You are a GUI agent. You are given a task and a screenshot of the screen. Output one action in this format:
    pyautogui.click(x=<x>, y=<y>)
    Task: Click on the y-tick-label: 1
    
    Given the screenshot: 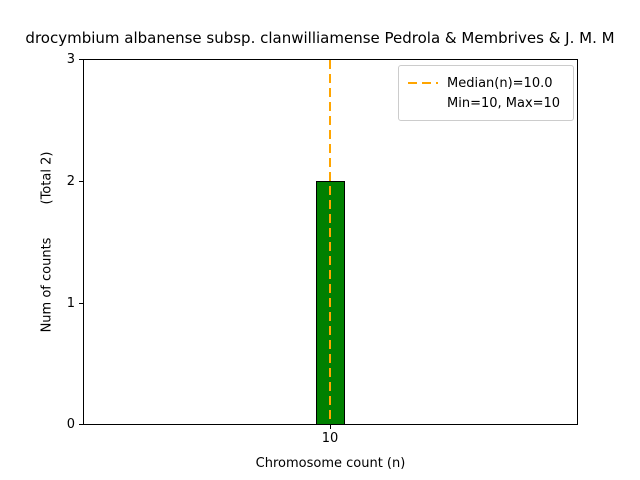 What is the action you would take?
    pyautogui.click(x=70, y=303)
    